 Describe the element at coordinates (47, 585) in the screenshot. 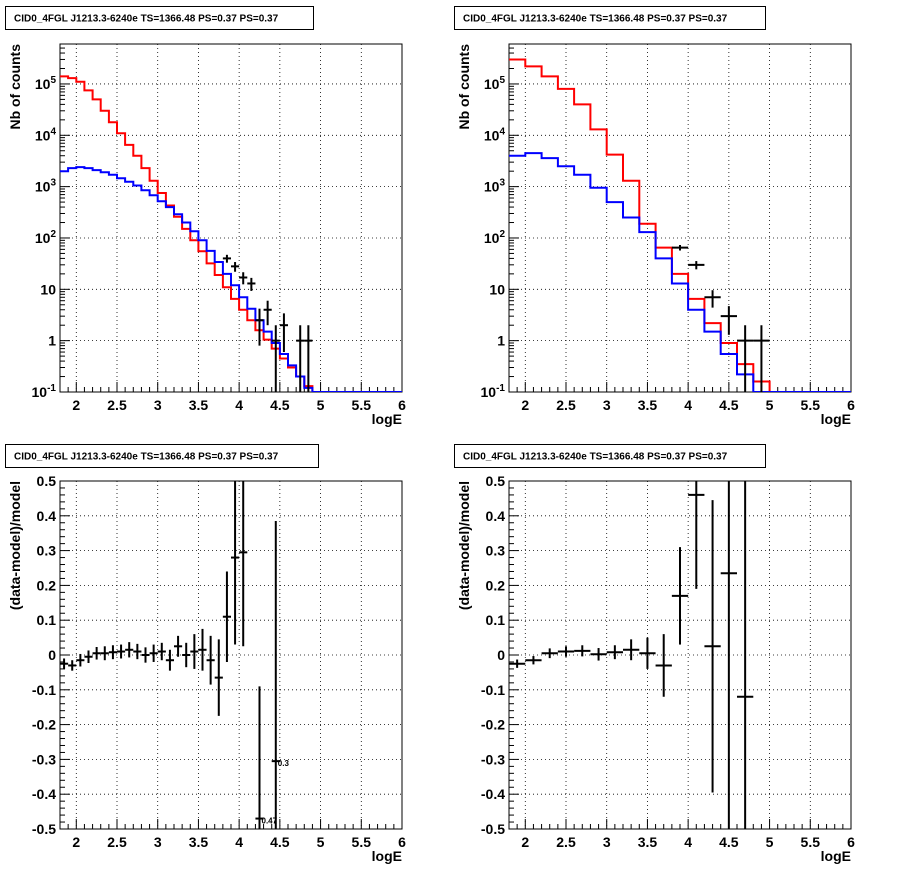

I see `y-tick-label: 0.2` at that location.